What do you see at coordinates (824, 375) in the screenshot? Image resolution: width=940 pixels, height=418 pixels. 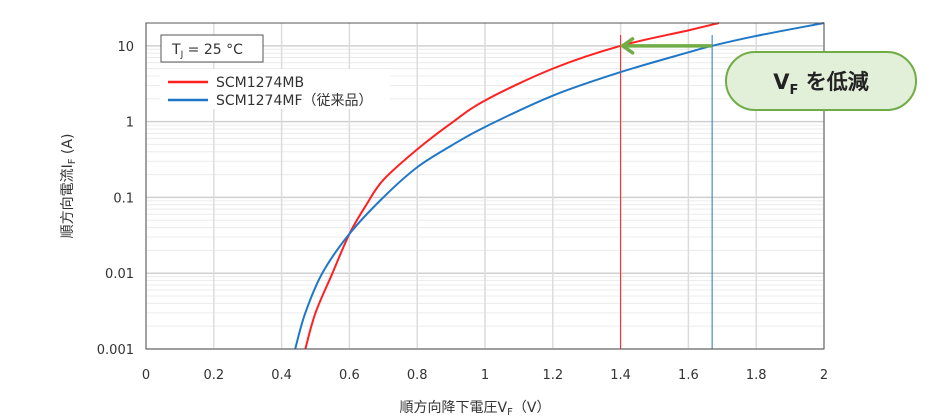 I see `x-tick-label: 2` at bounding box center [824, 375].